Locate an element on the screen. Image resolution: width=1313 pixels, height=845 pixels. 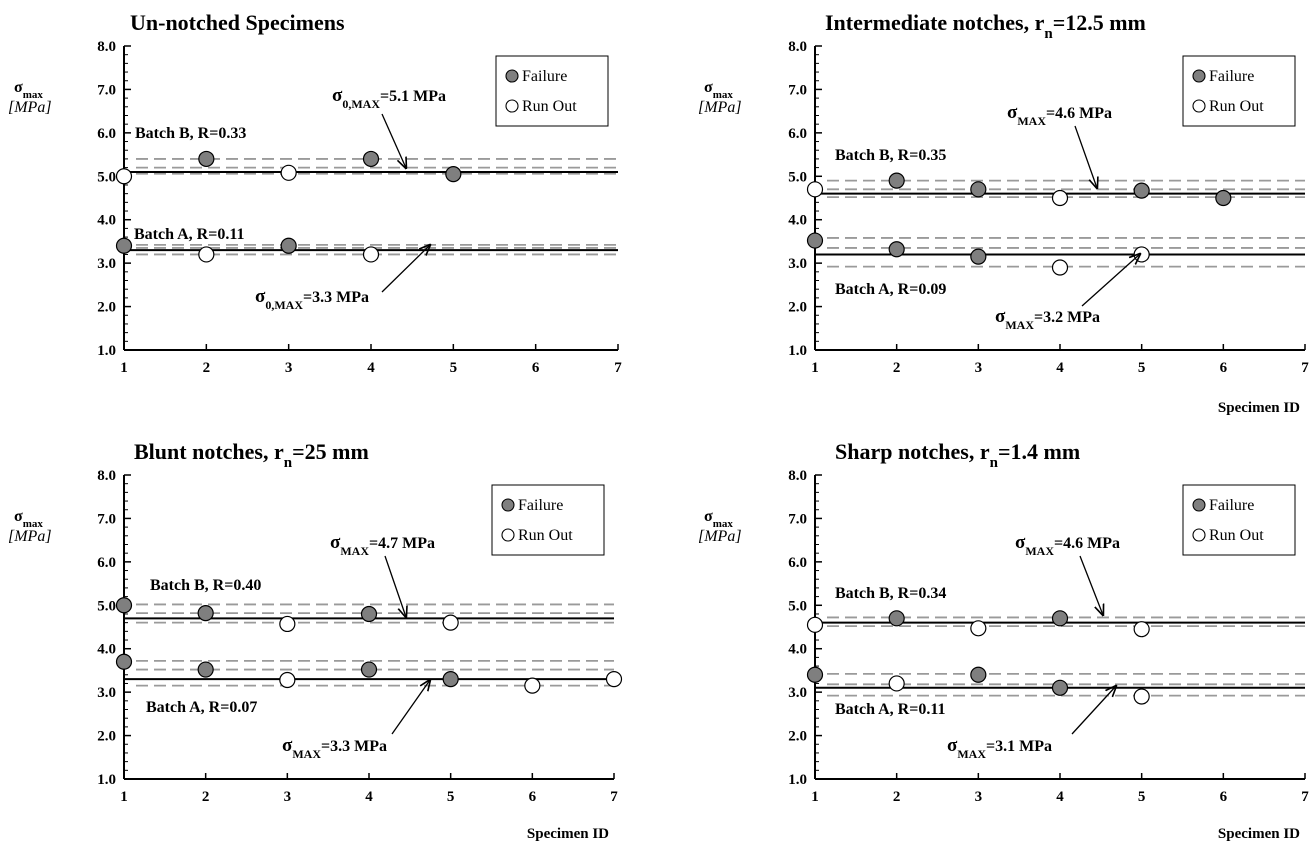
chart-title: Sharp notches, rn=1.4 mm is located at coordinates (957, 455).